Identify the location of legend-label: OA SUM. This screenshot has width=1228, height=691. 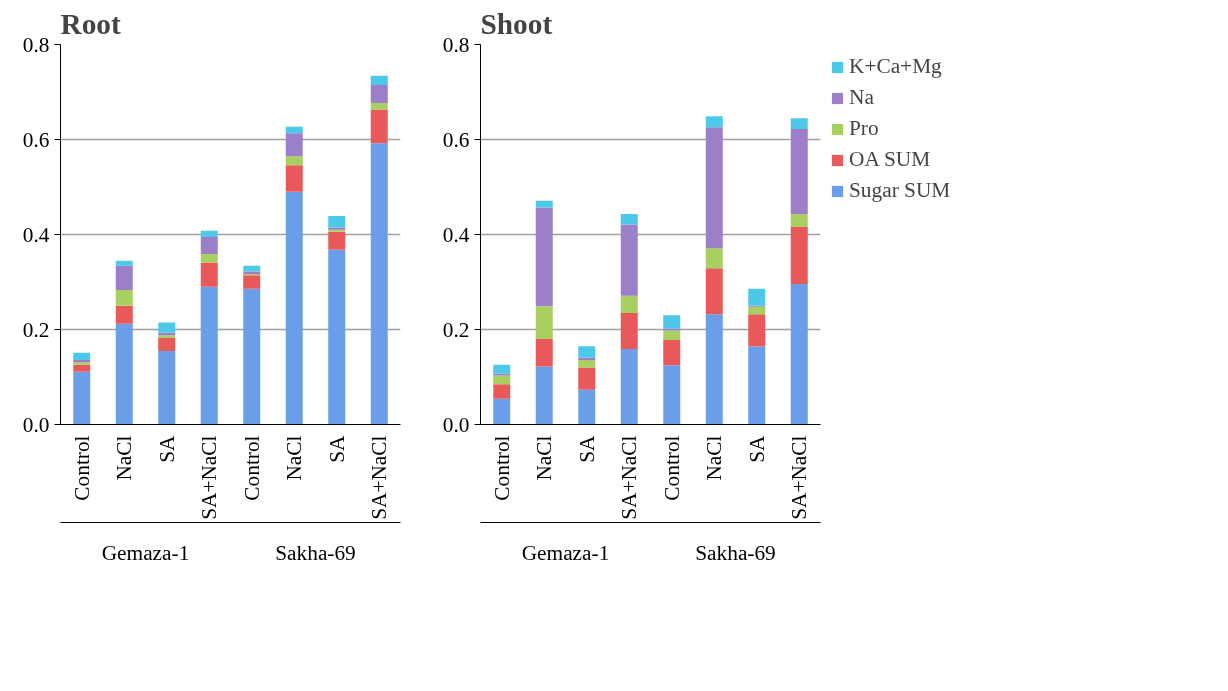
(890, 159).